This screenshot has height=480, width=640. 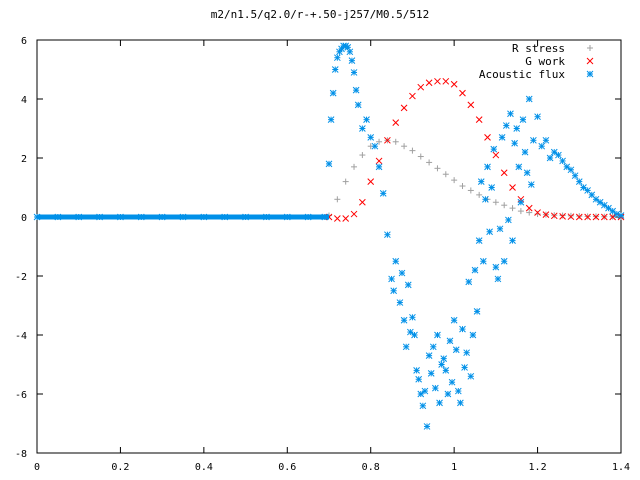 What do you see at coordinates (120, 467) in the screenshot?
I see `x-tick-label: 0.2` at bounding box center [120, 467].